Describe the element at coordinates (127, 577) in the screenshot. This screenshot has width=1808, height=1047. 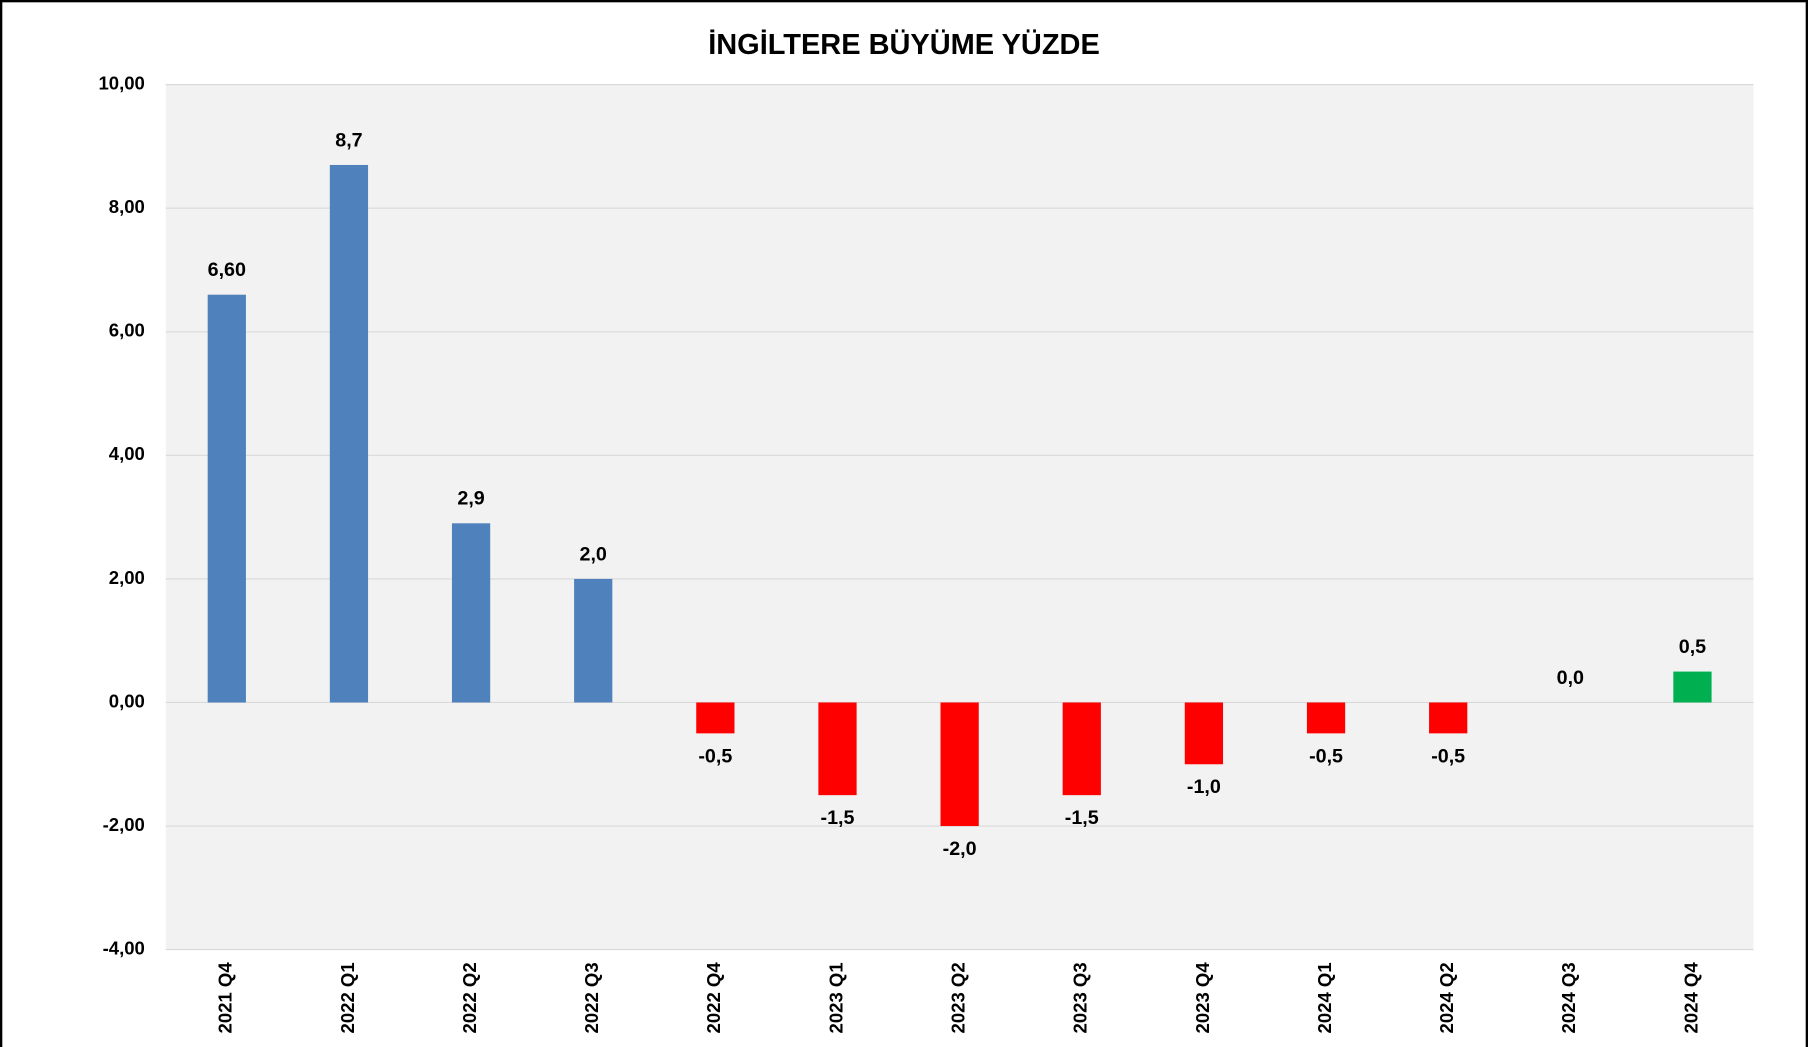
I see `y-tick-label: 2,00` at that location.